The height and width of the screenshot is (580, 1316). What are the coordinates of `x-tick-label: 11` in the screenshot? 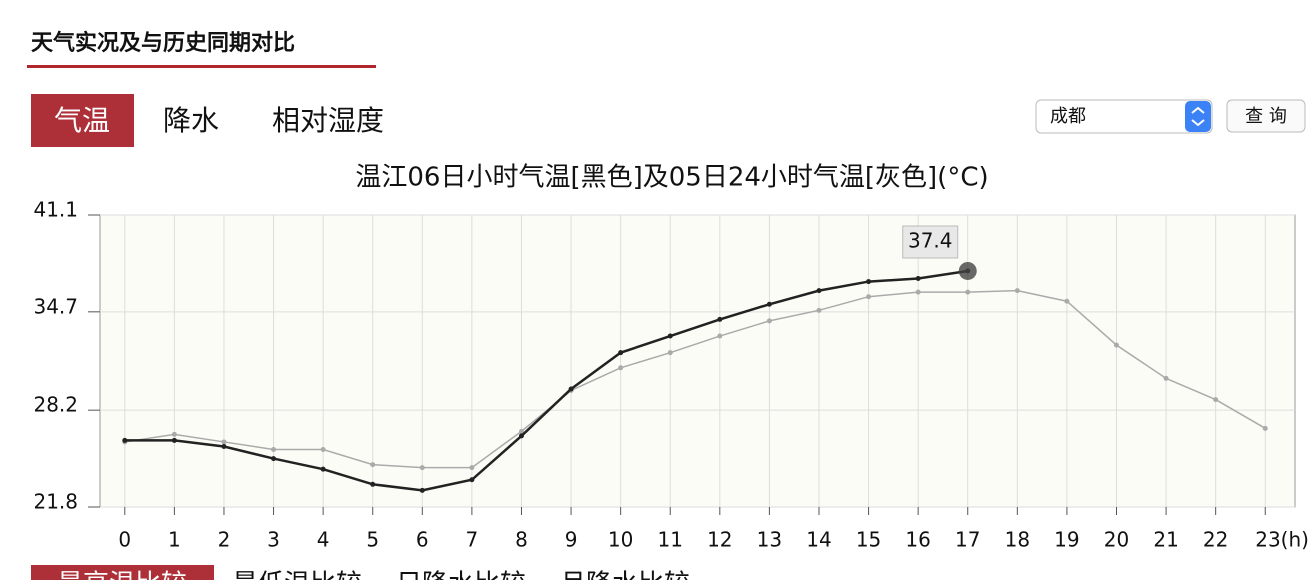 It's located at (670, 540).